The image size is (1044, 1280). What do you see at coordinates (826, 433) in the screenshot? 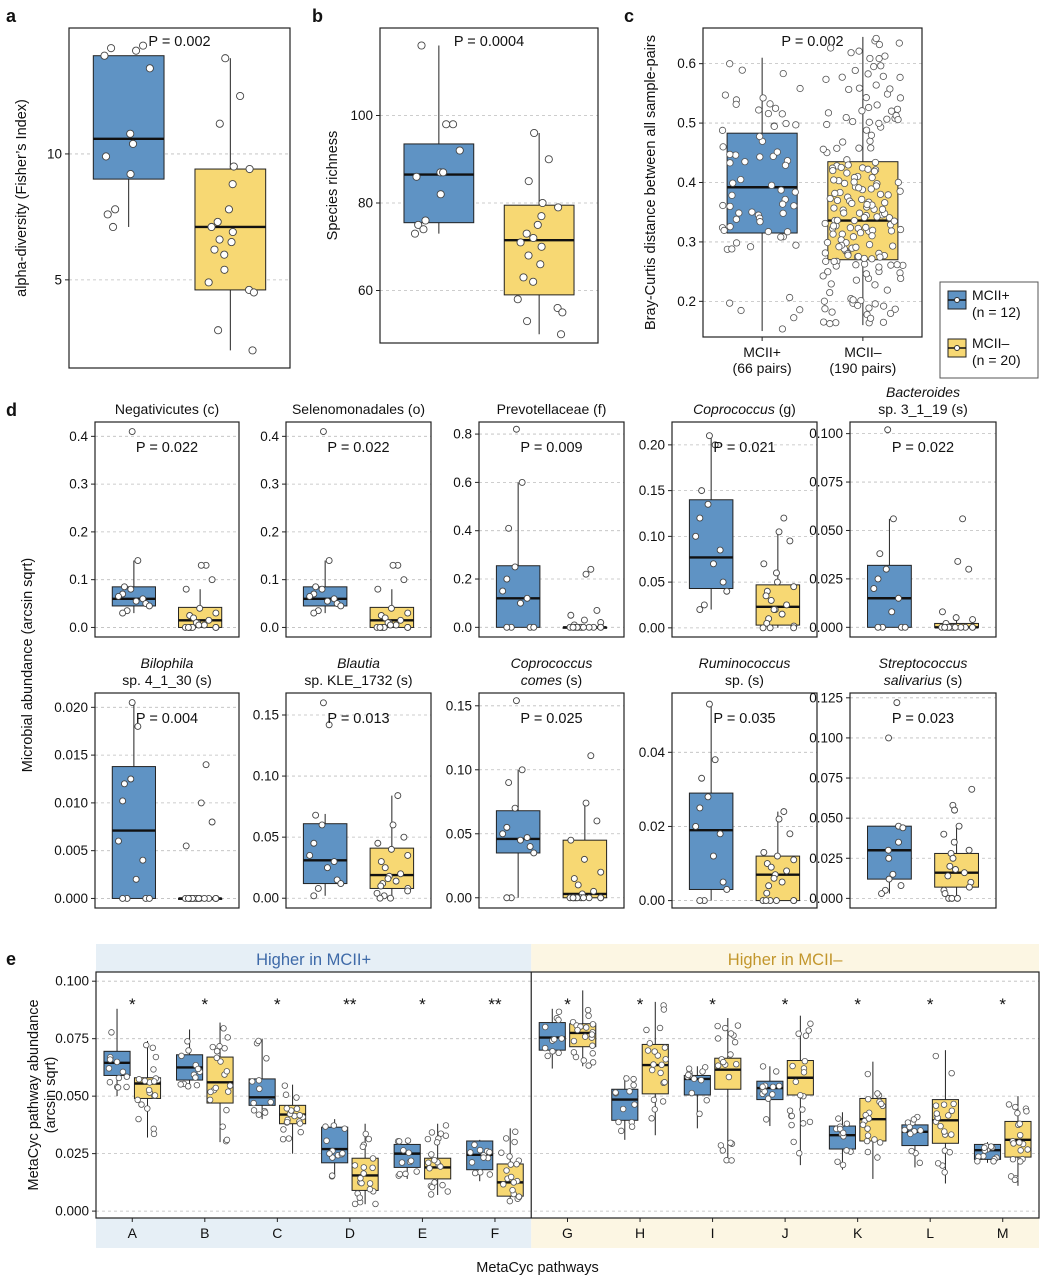
I see `y-tick-label: 0.100` at bounding box center [826, 433].